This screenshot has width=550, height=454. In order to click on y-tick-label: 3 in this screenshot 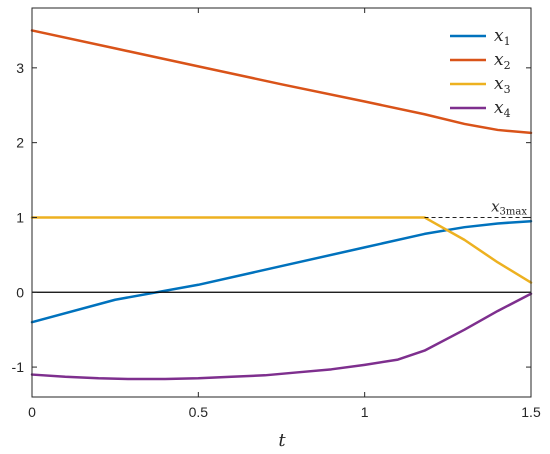, I will do `click(20, 68)`.